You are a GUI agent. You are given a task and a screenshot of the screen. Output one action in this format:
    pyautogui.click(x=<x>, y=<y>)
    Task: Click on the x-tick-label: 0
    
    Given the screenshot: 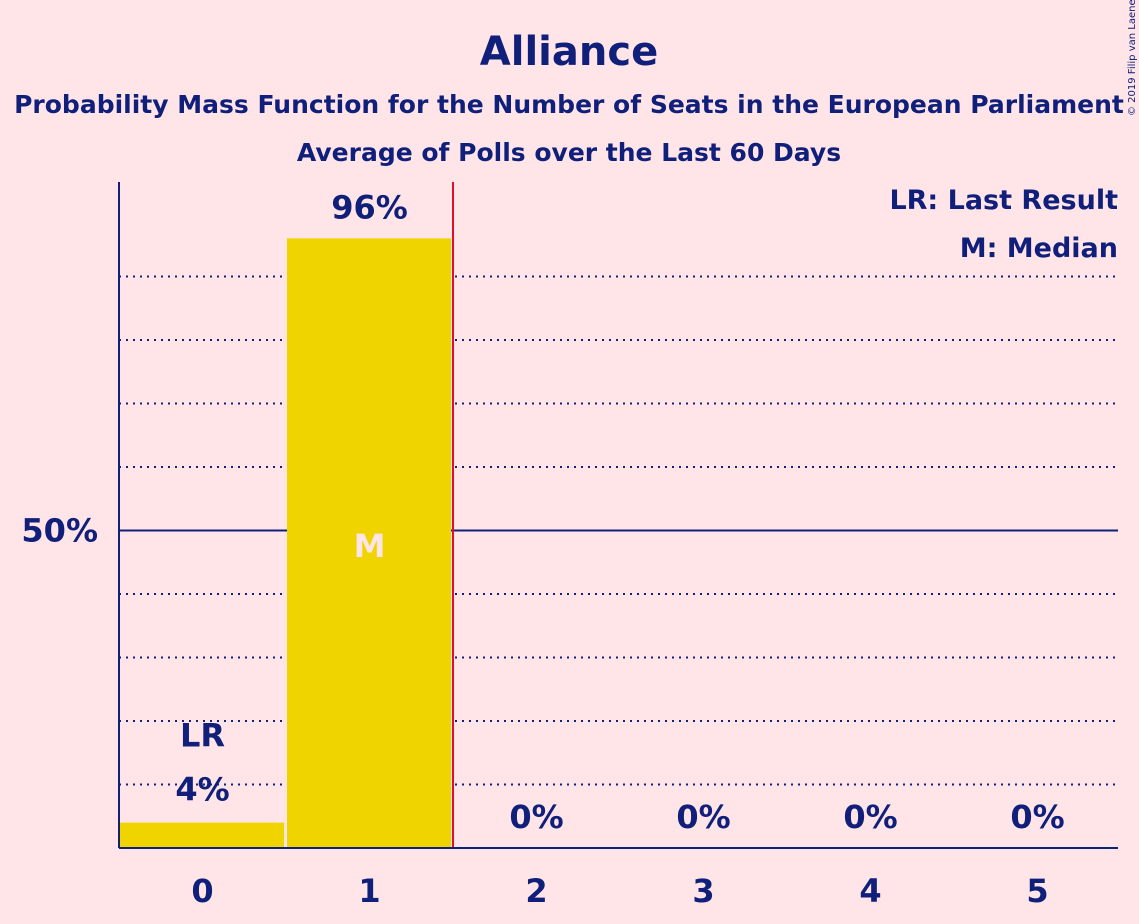 What is the action you would take?
    pyautogui.click(x=202, y=891)
    